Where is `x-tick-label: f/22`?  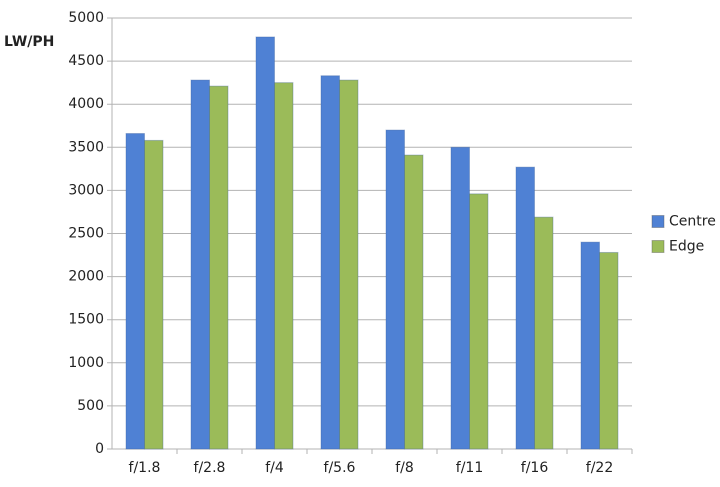
x-tick-label: f/22 is located at coordinates (599, 468).